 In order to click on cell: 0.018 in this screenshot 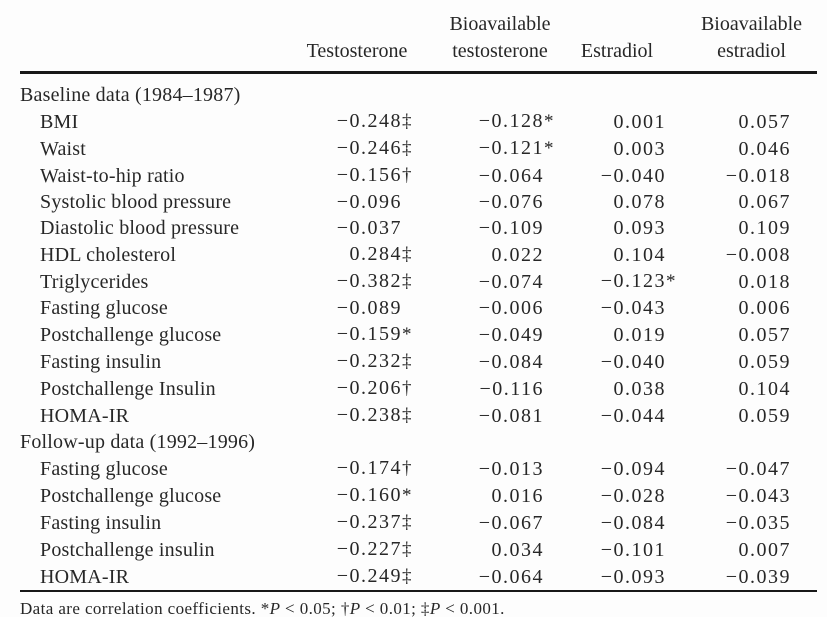, I will do `click(747, 281)`.